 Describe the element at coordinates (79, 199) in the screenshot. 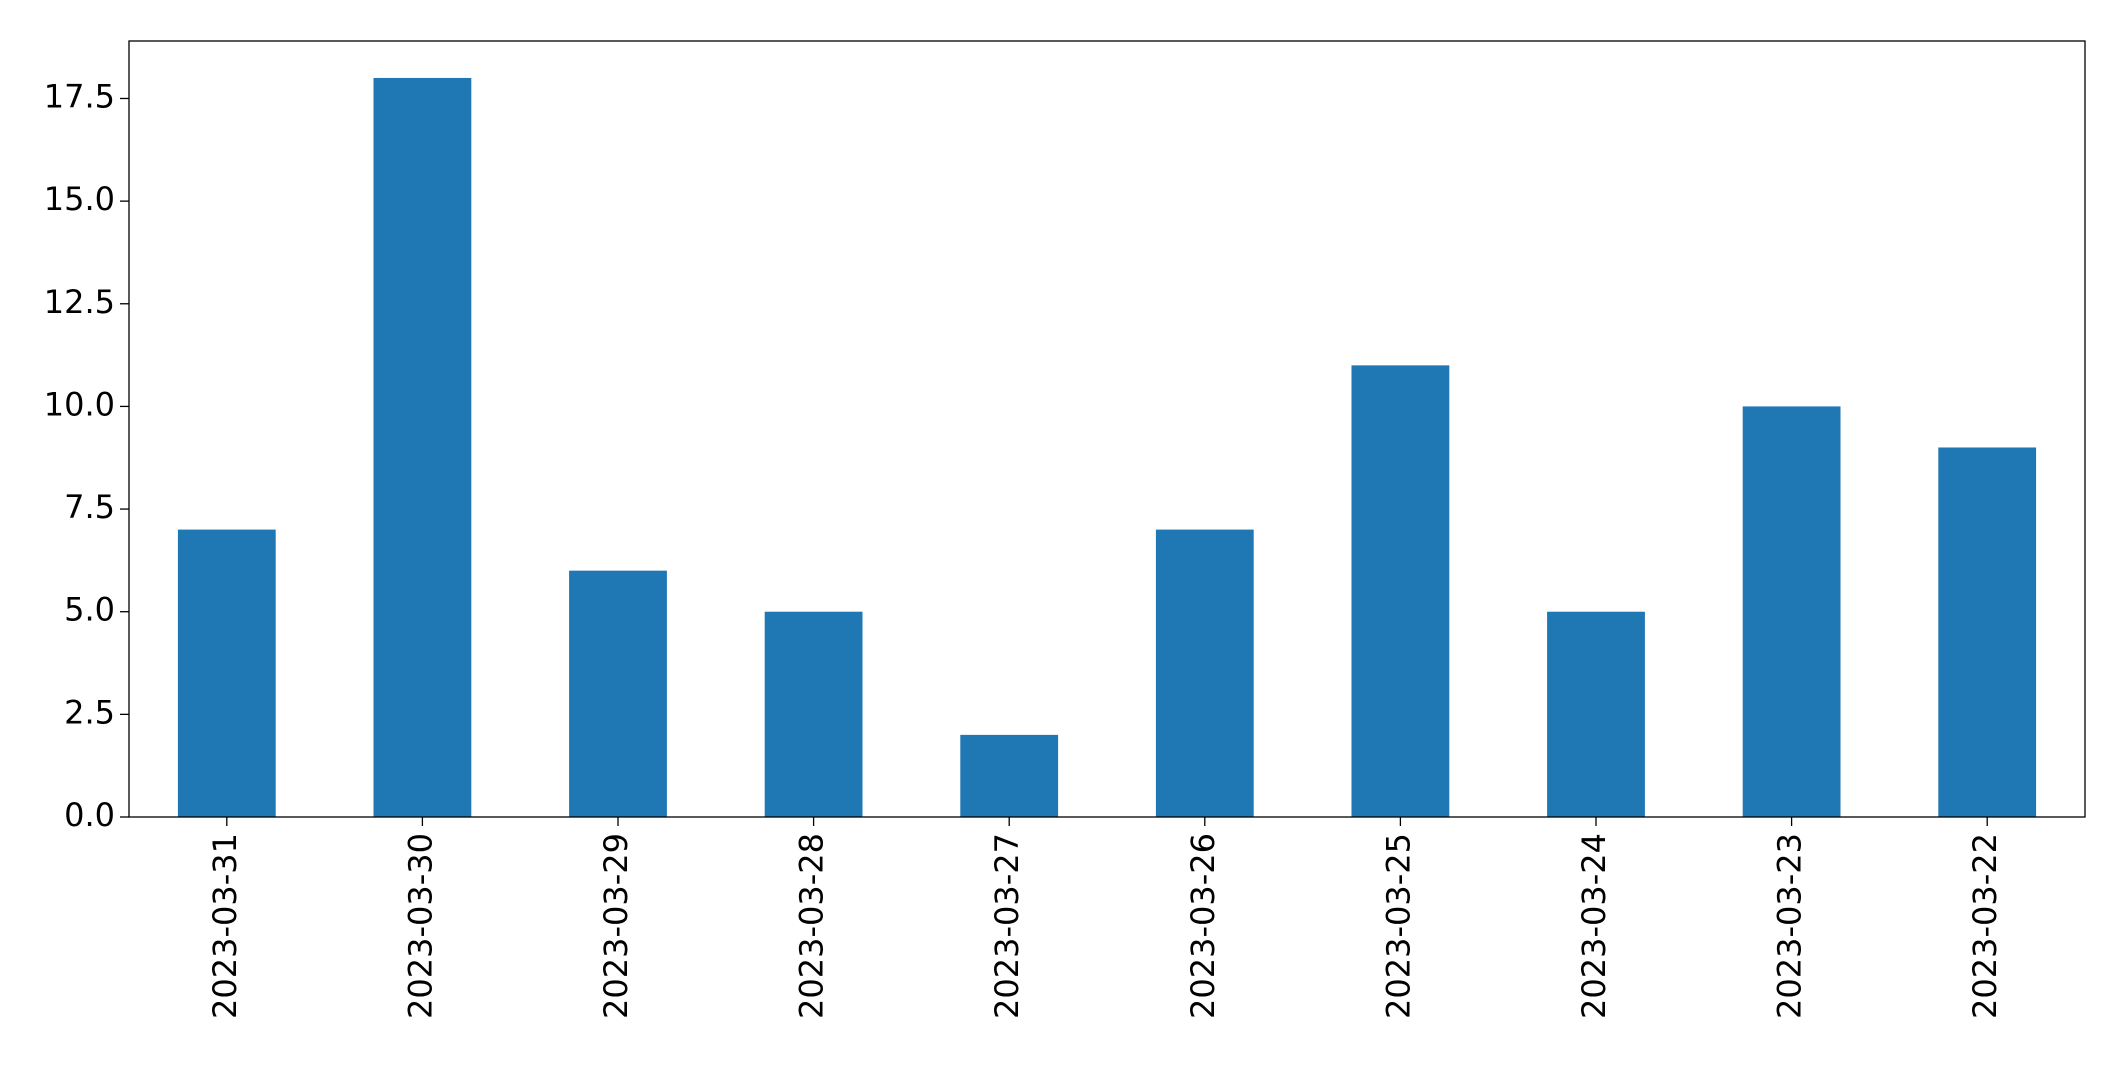

I see `y-tick-label: 15.0` at that location.